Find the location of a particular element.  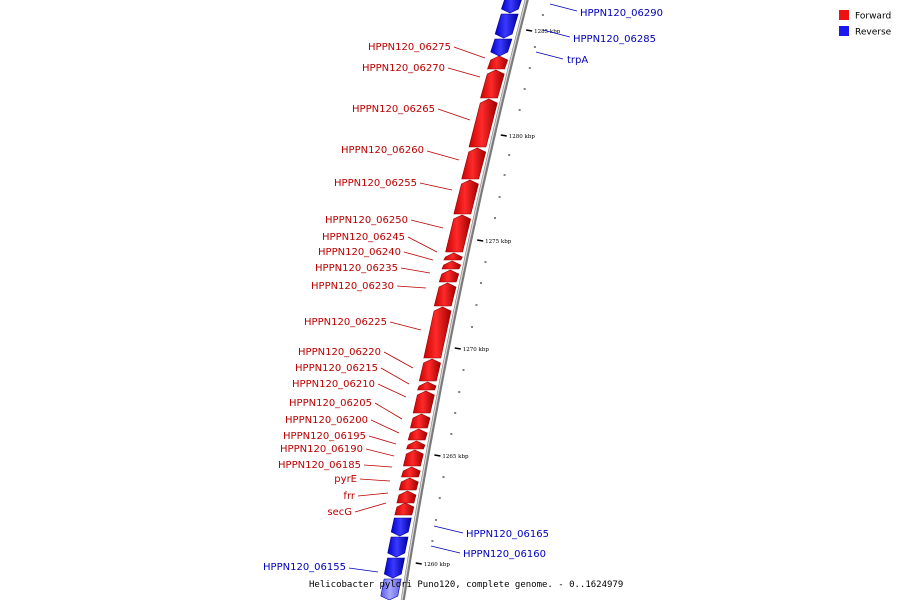

gene-label: frr is located at coordinates (349, 496).